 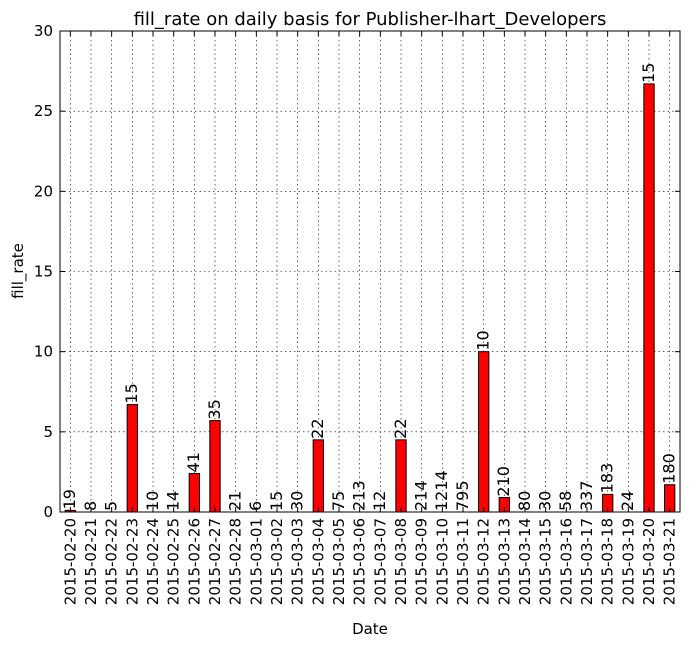 I want to click on bar-value-label: 75, so click(x=338, y=501).